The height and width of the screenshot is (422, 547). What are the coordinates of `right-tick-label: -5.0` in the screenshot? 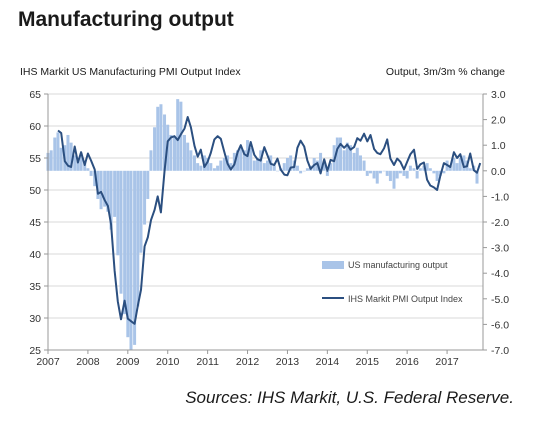 It's located at (500, 300).